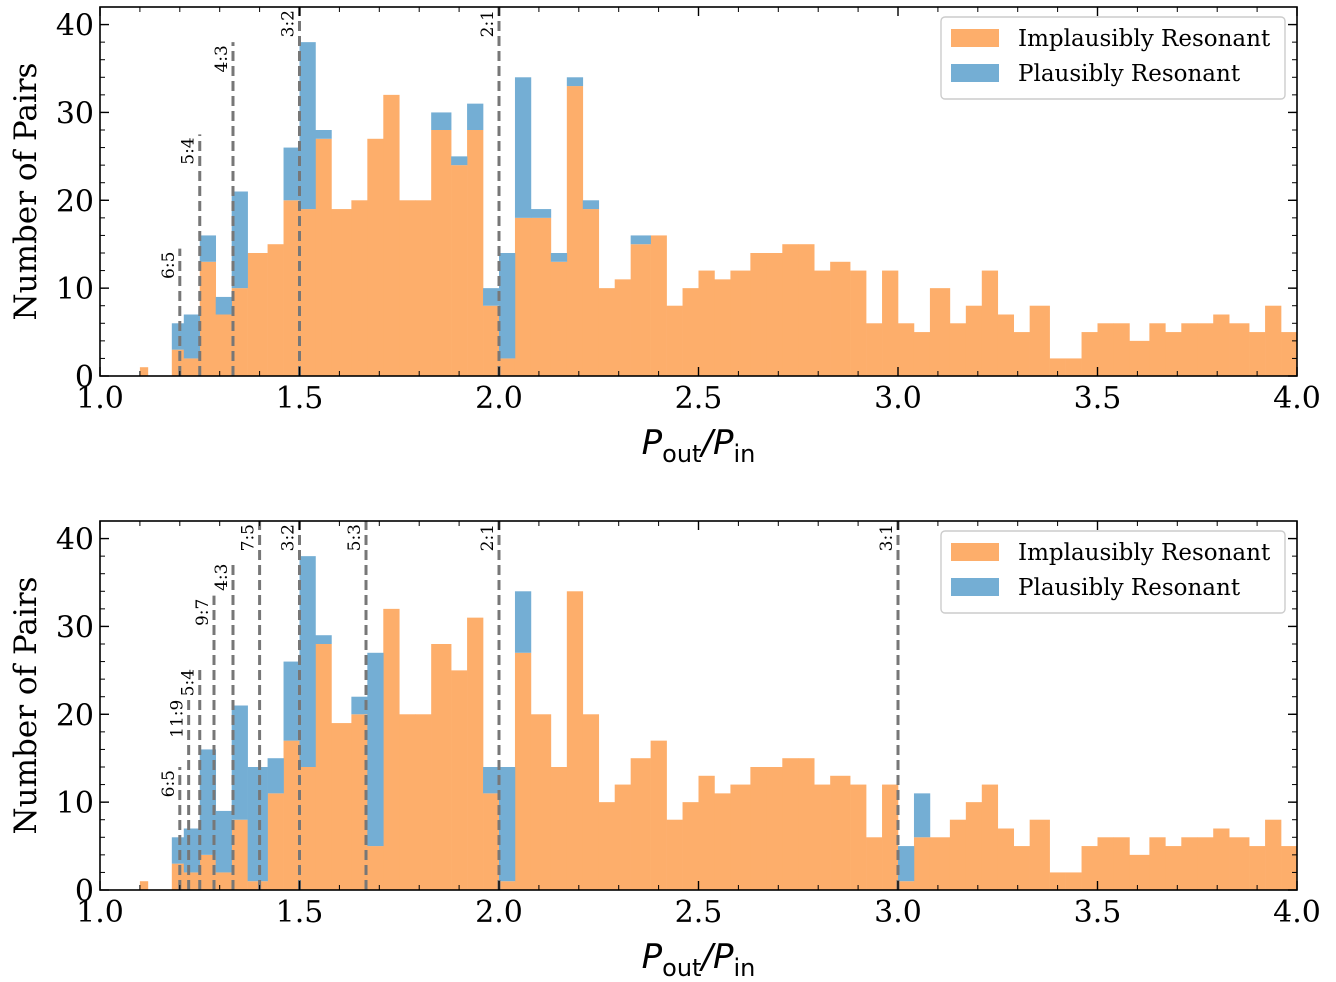 Image resolution: width=1336 pixels, height=982 pixels. Describe the element at coordinates (75, 289) in the screenshot. I see `y-tick-label: 10` at that location.